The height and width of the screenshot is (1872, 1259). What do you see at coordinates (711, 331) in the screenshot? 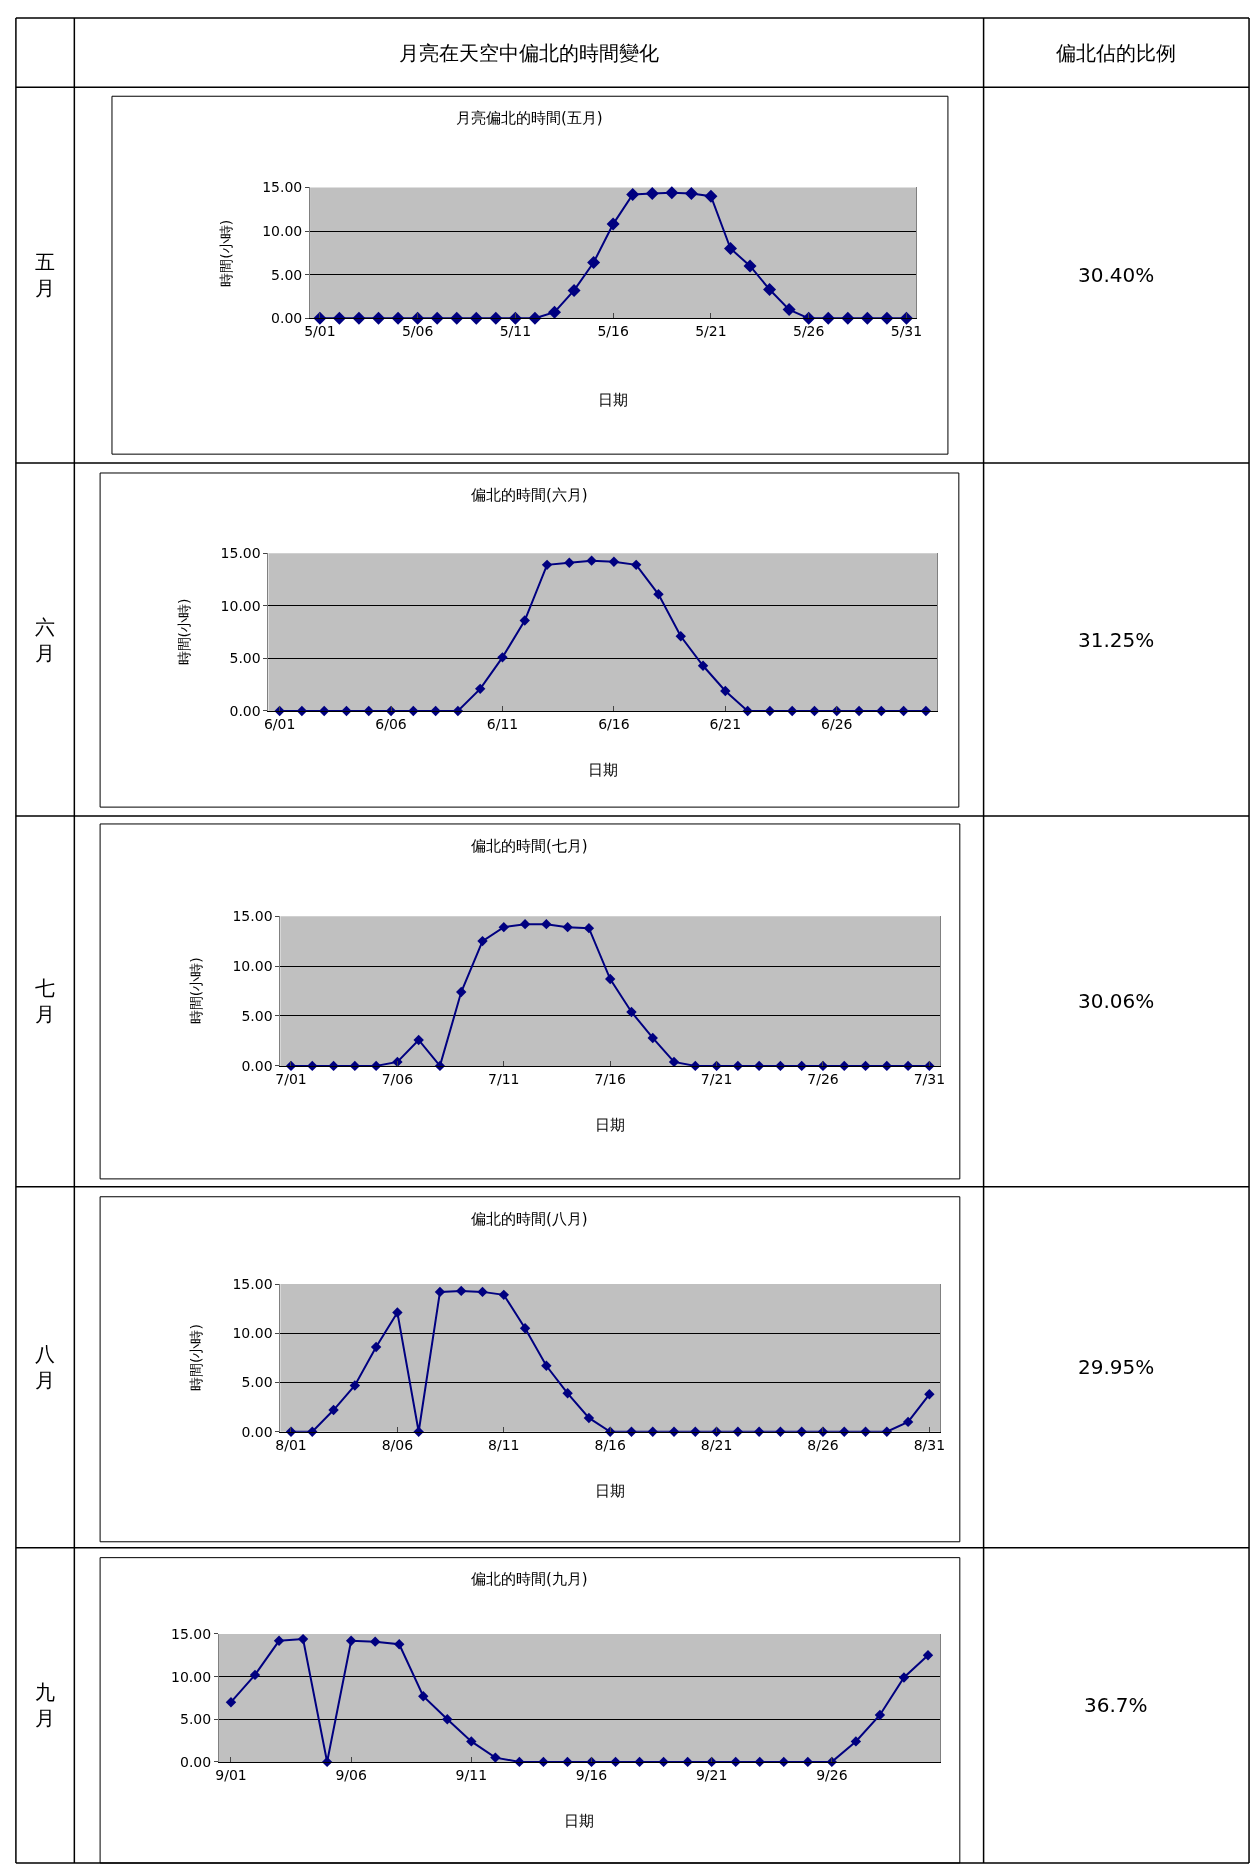
I see `x-tick-label: 5/21` at bounding box center [711, 331].